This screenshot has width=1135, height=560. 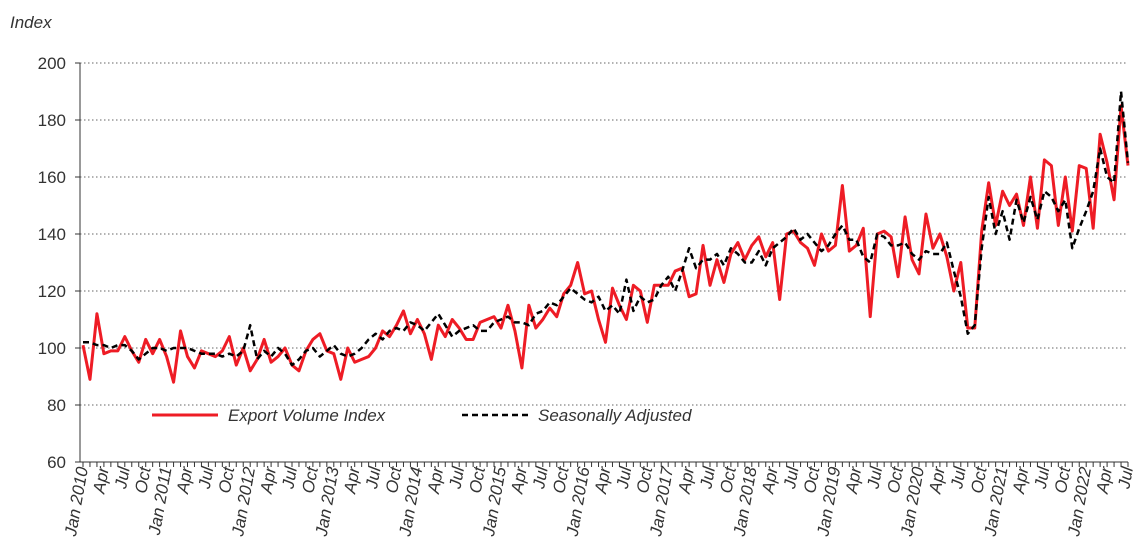 What do you see at coordinates (56, 462) in the screenshot?
I see `y-tick-label: 60` at bounding box center [56, 462].